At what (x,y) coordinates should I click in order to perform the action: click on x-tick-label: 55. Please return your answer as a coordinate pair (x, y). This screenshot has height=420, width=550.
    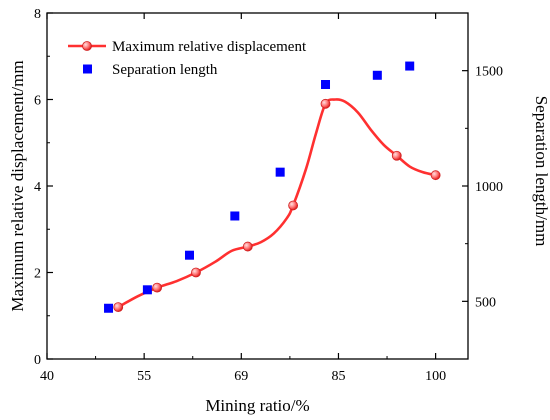
    Looking at the image, I should click on (144, 376).